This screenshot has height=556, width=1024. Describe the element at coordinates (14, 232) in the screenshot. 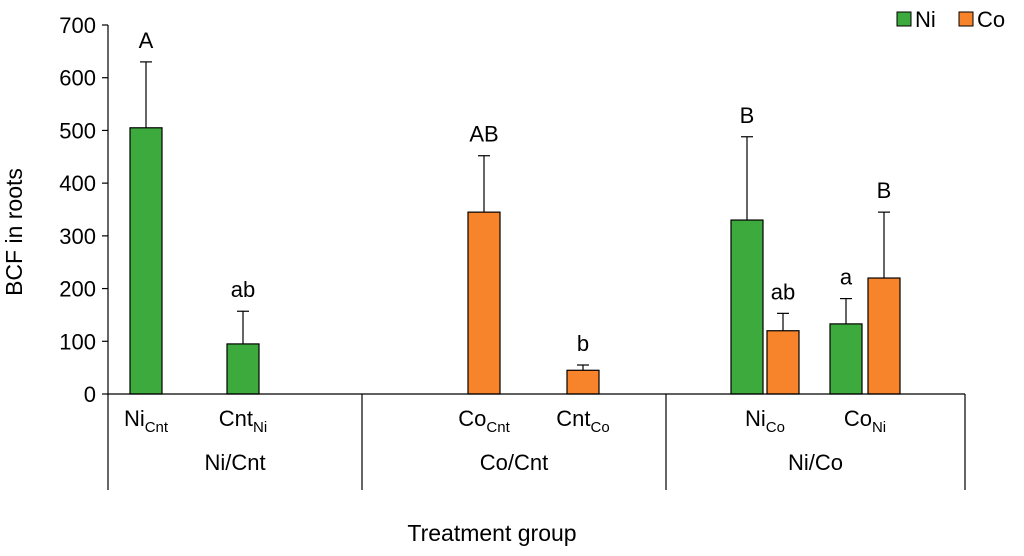

I see `y-axis-title: BCF in roots` at that location.